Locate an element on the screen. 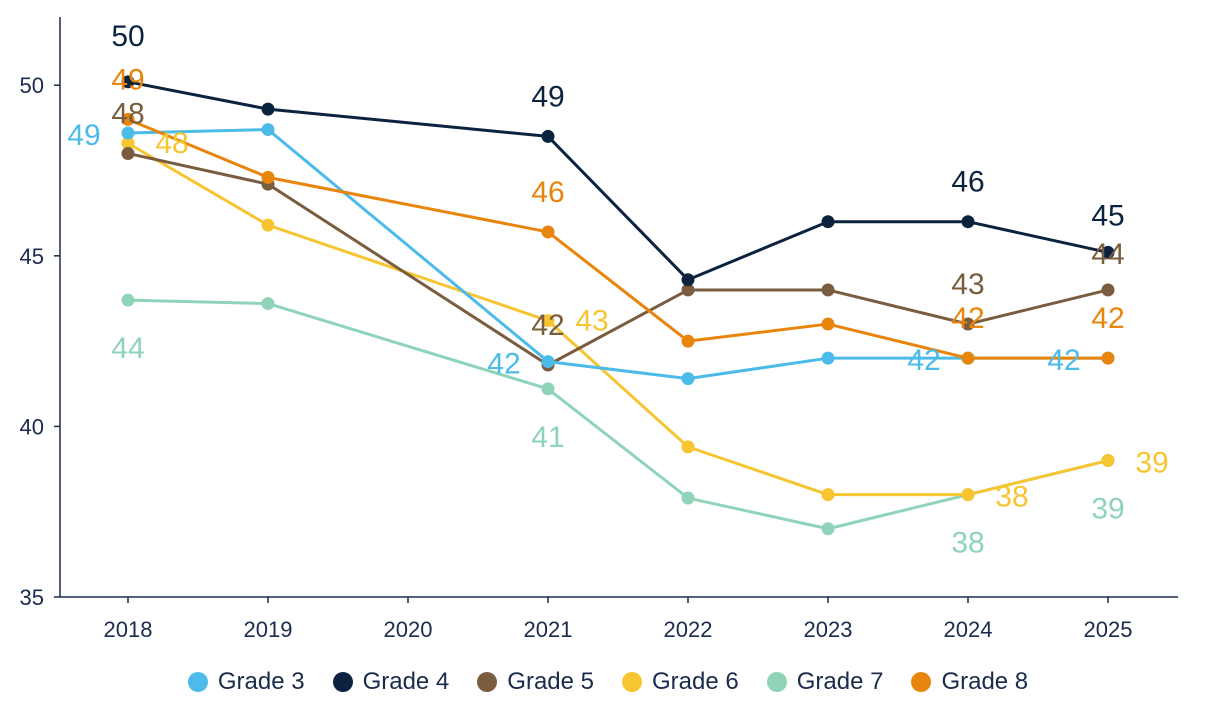 The height and width of the screenshot is (704, 1216). legend-item-grade-4: Grade 4 is located at coordinates (391, 682).